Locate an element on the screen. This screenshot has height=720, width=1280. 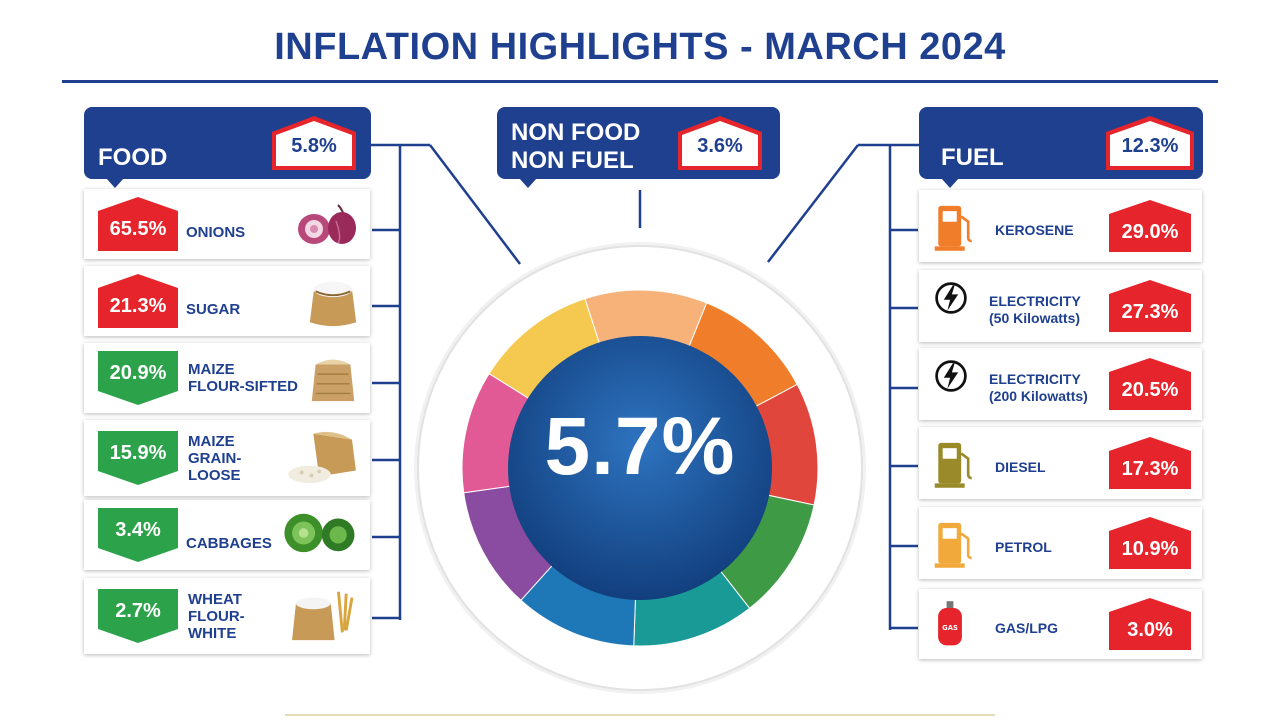
fuel-item-name: GAS/LPG is located at coordinates (1027, 627).